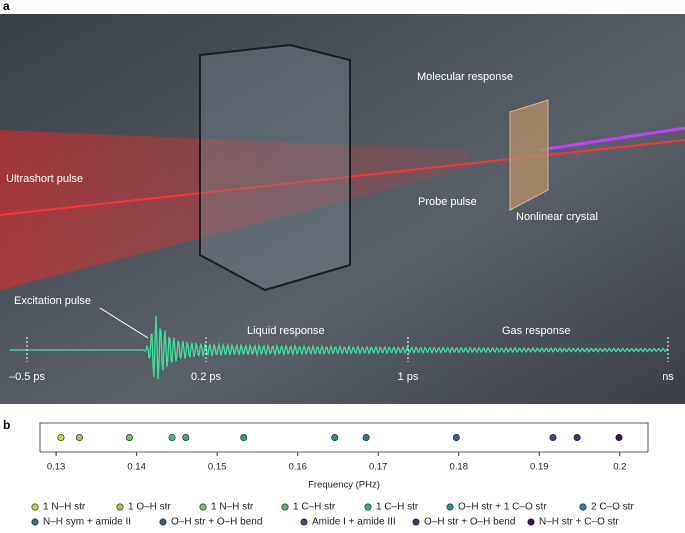 This screenshot has height=533, width=685. I want to click on x-tick-label: 0.13, so click(56, 467).